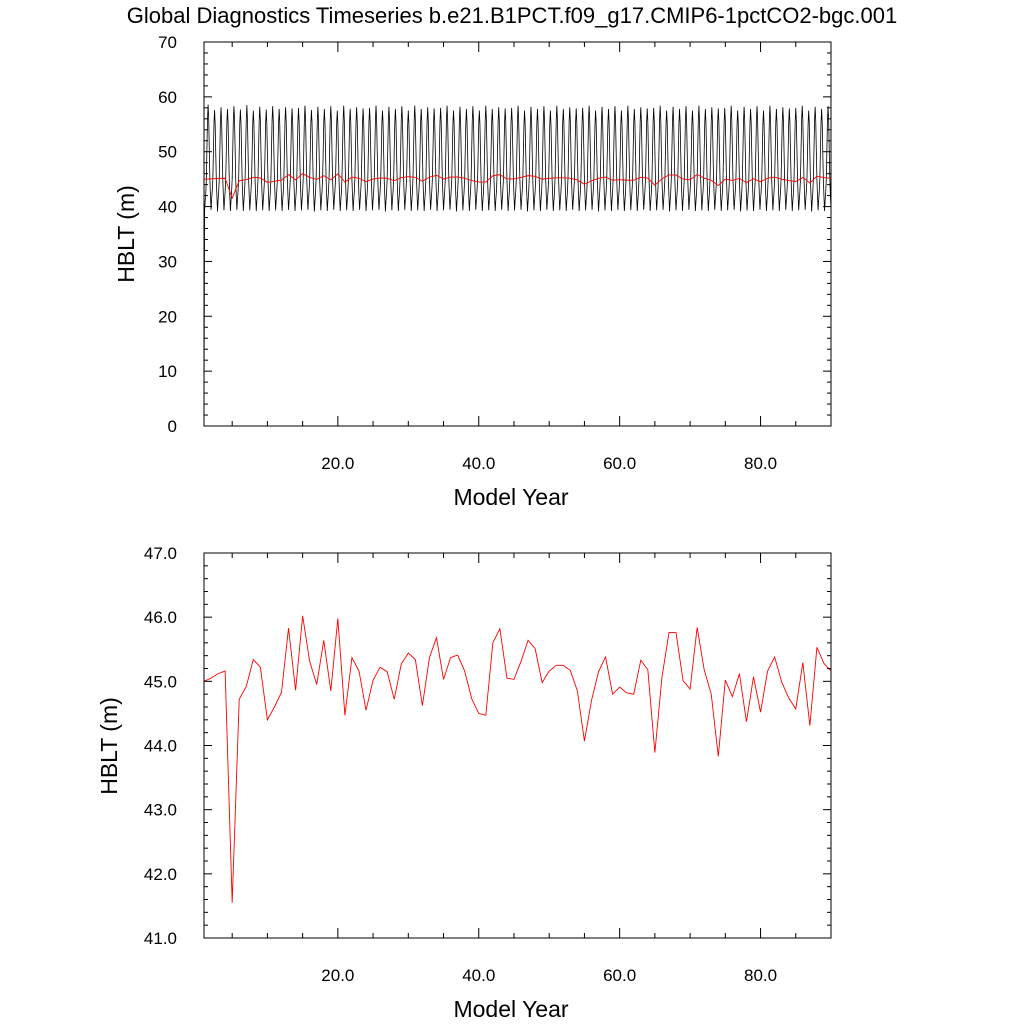 The height and width of the screenshot is (1024, 1024). Describe the element at coordinates (619, 463) in the screenshot. I see `top-x-tick-label: 60.0` at that location.